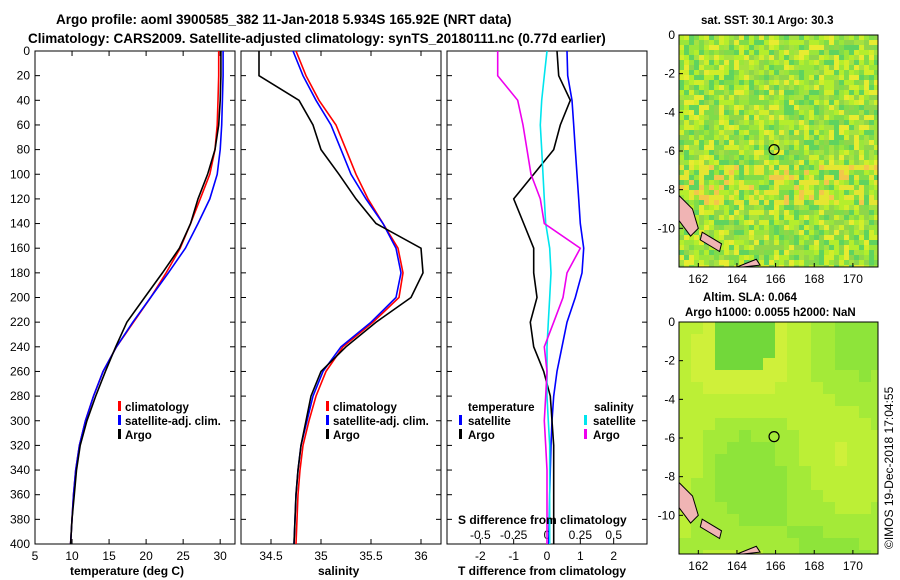 The height and width of the screenshot is (580, 900). I want to click on y-tick-label: 100, so click(20, 174).